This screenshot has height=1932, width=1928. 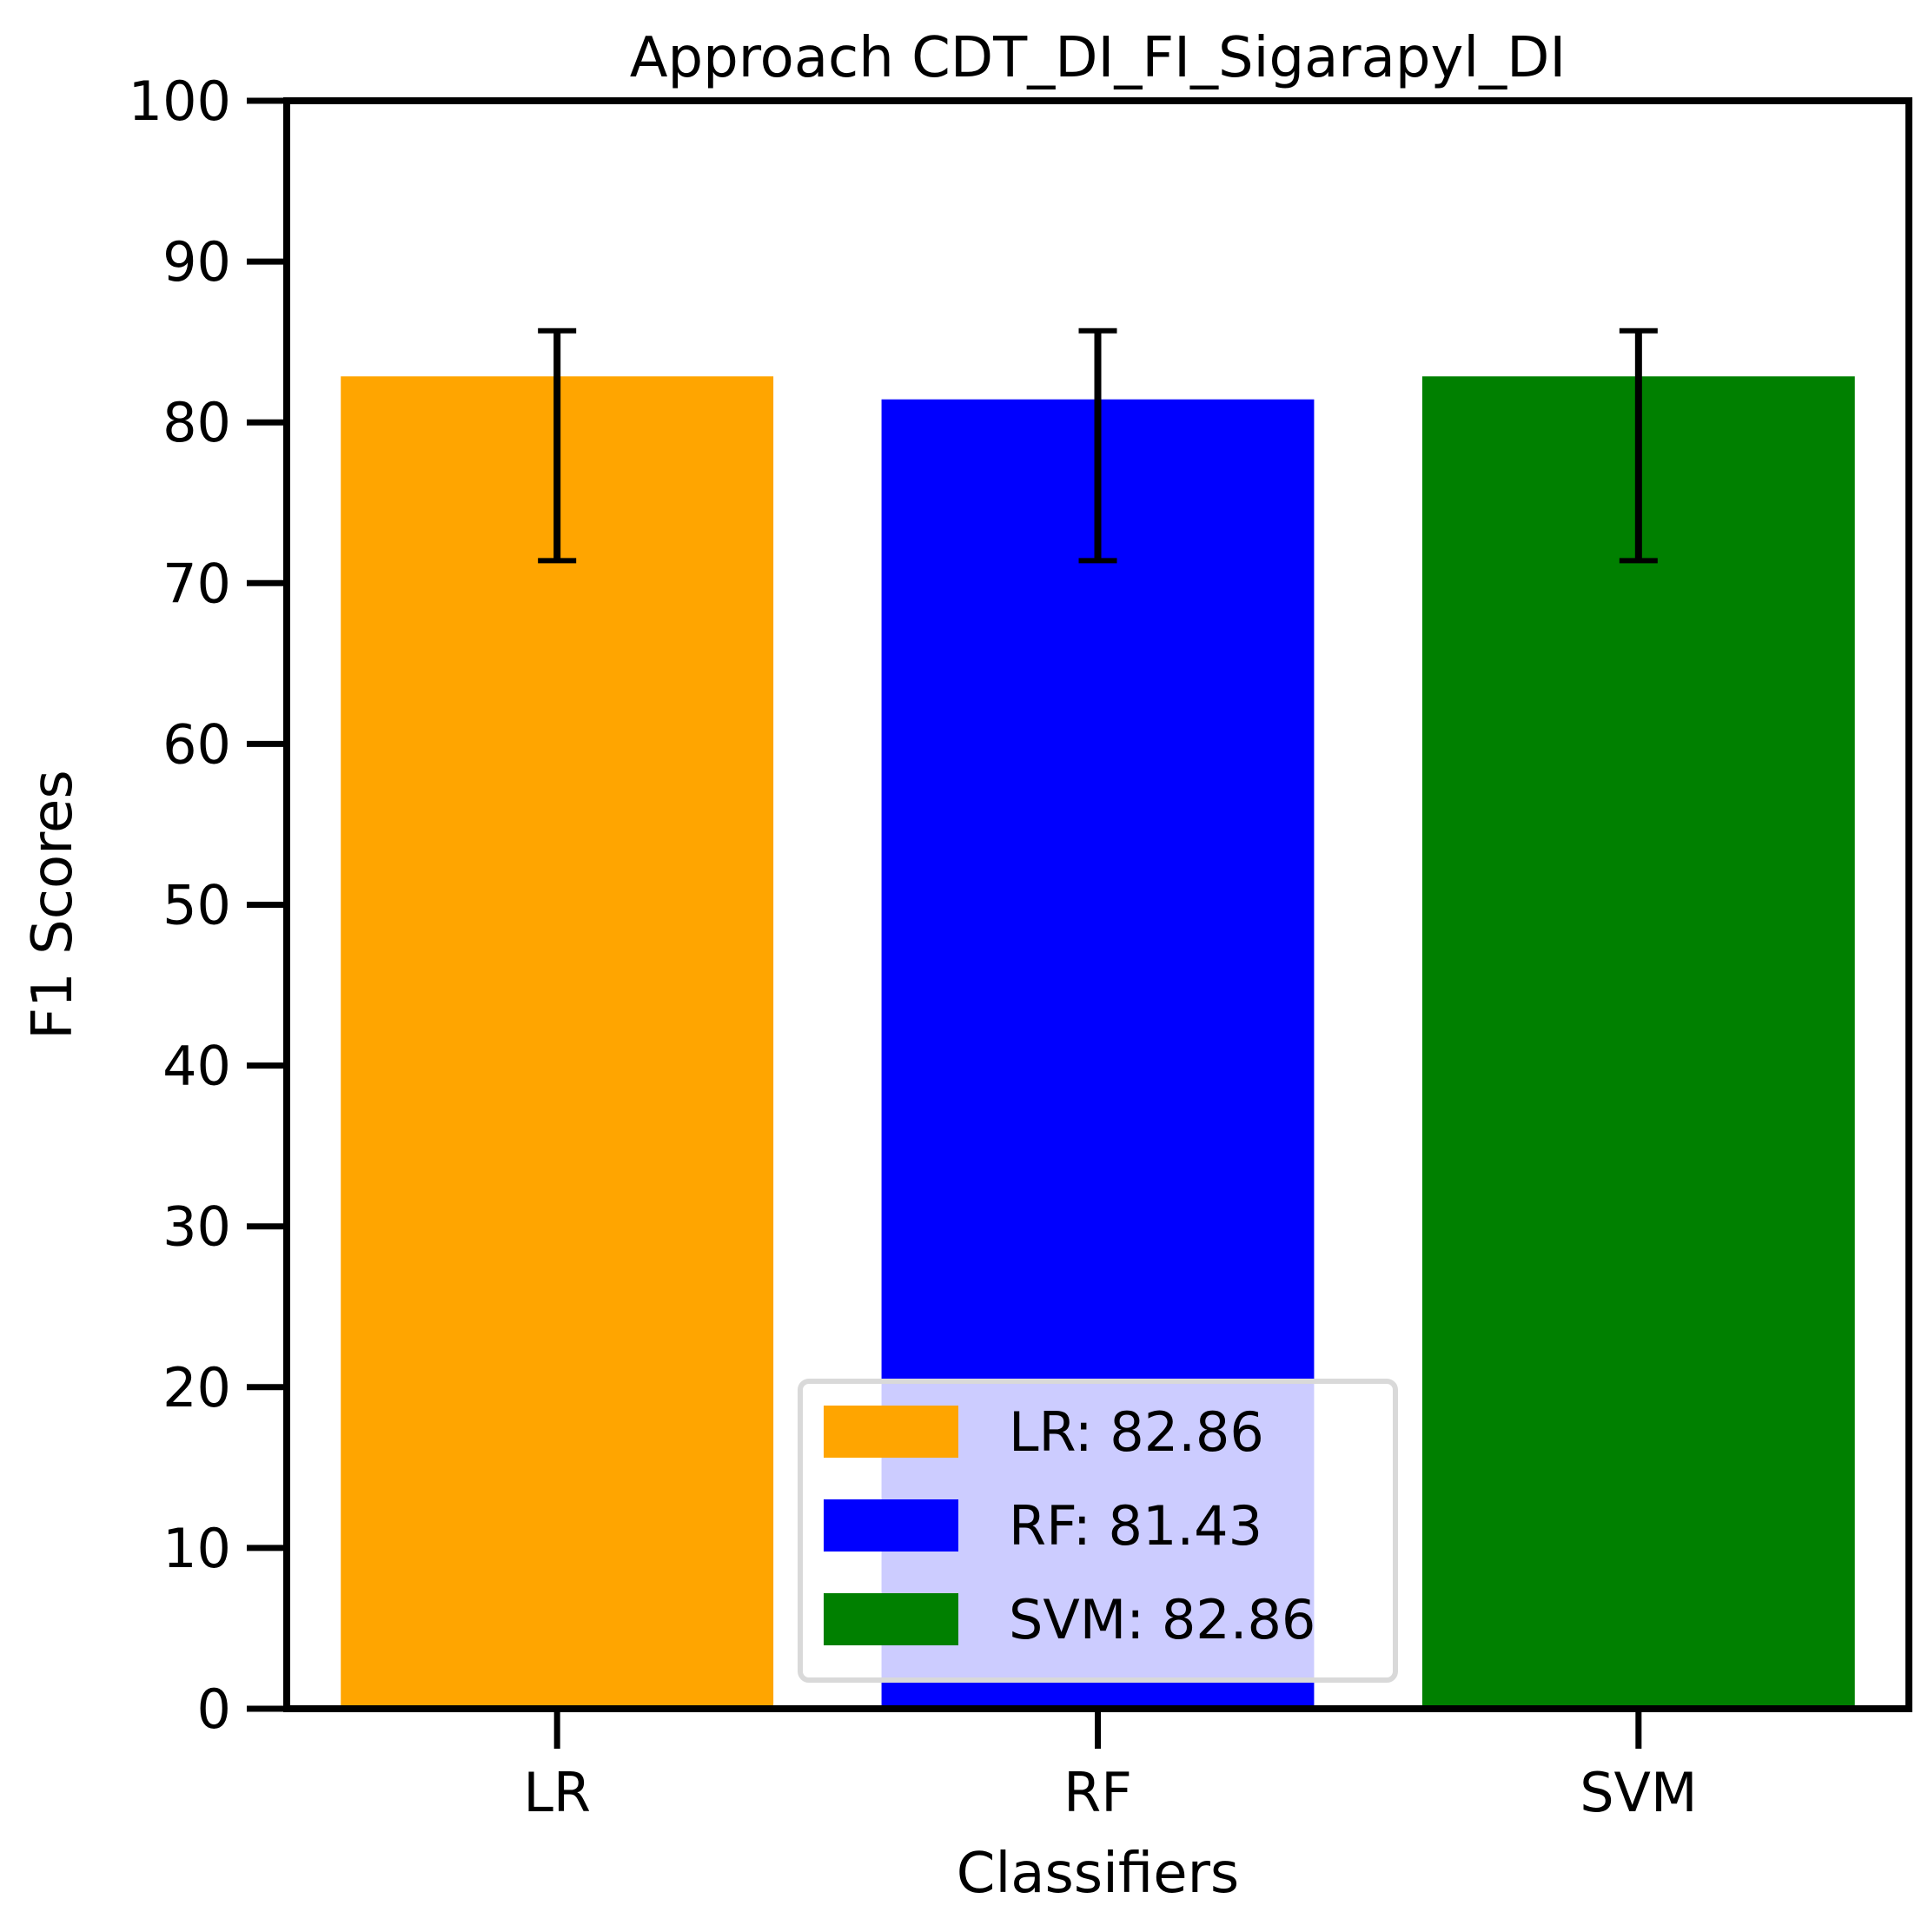 What do you see at coordinates (891, 1619) in the screenshot?
I see `legend-swatch-svm` at bounding box center [891, 1619].